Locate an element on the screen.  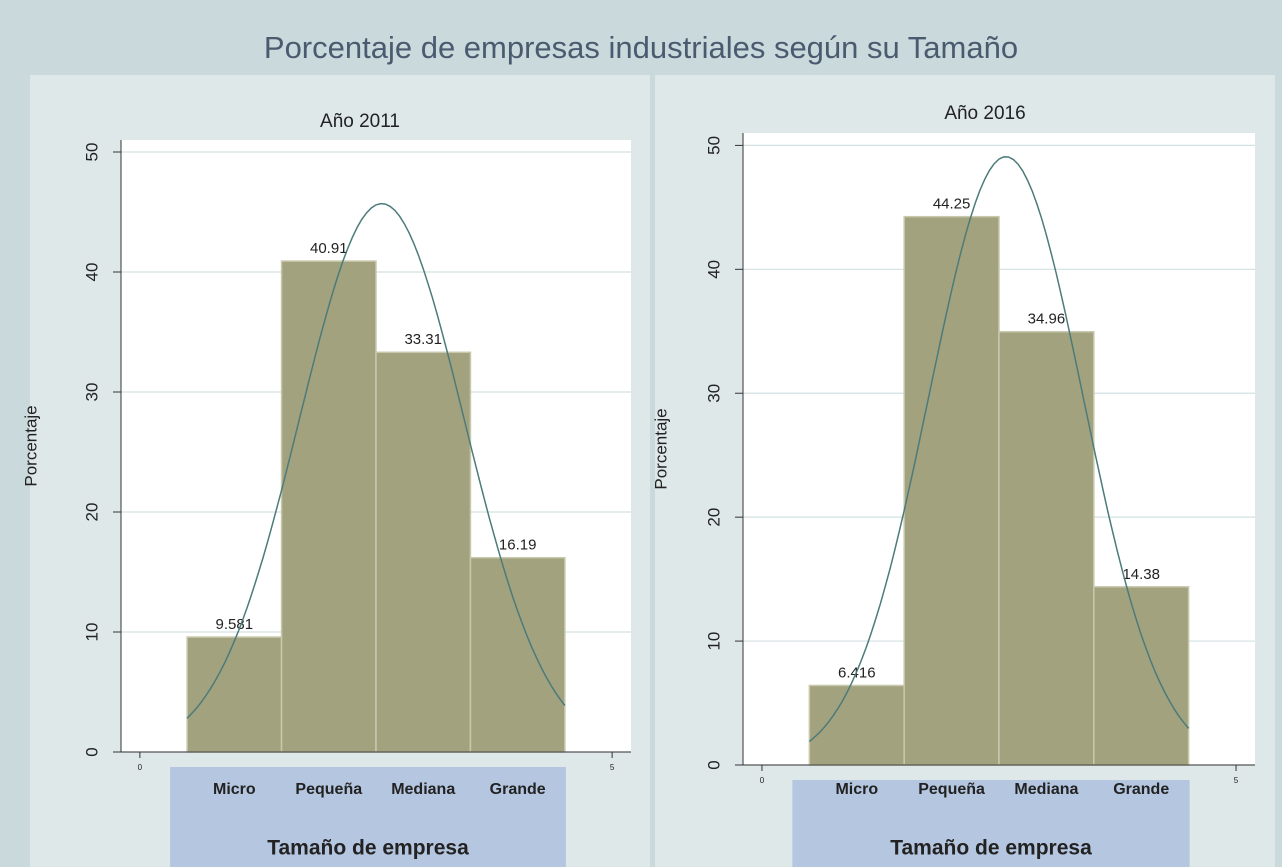
data-label: 33.31 is located at coordinates (423, 339).